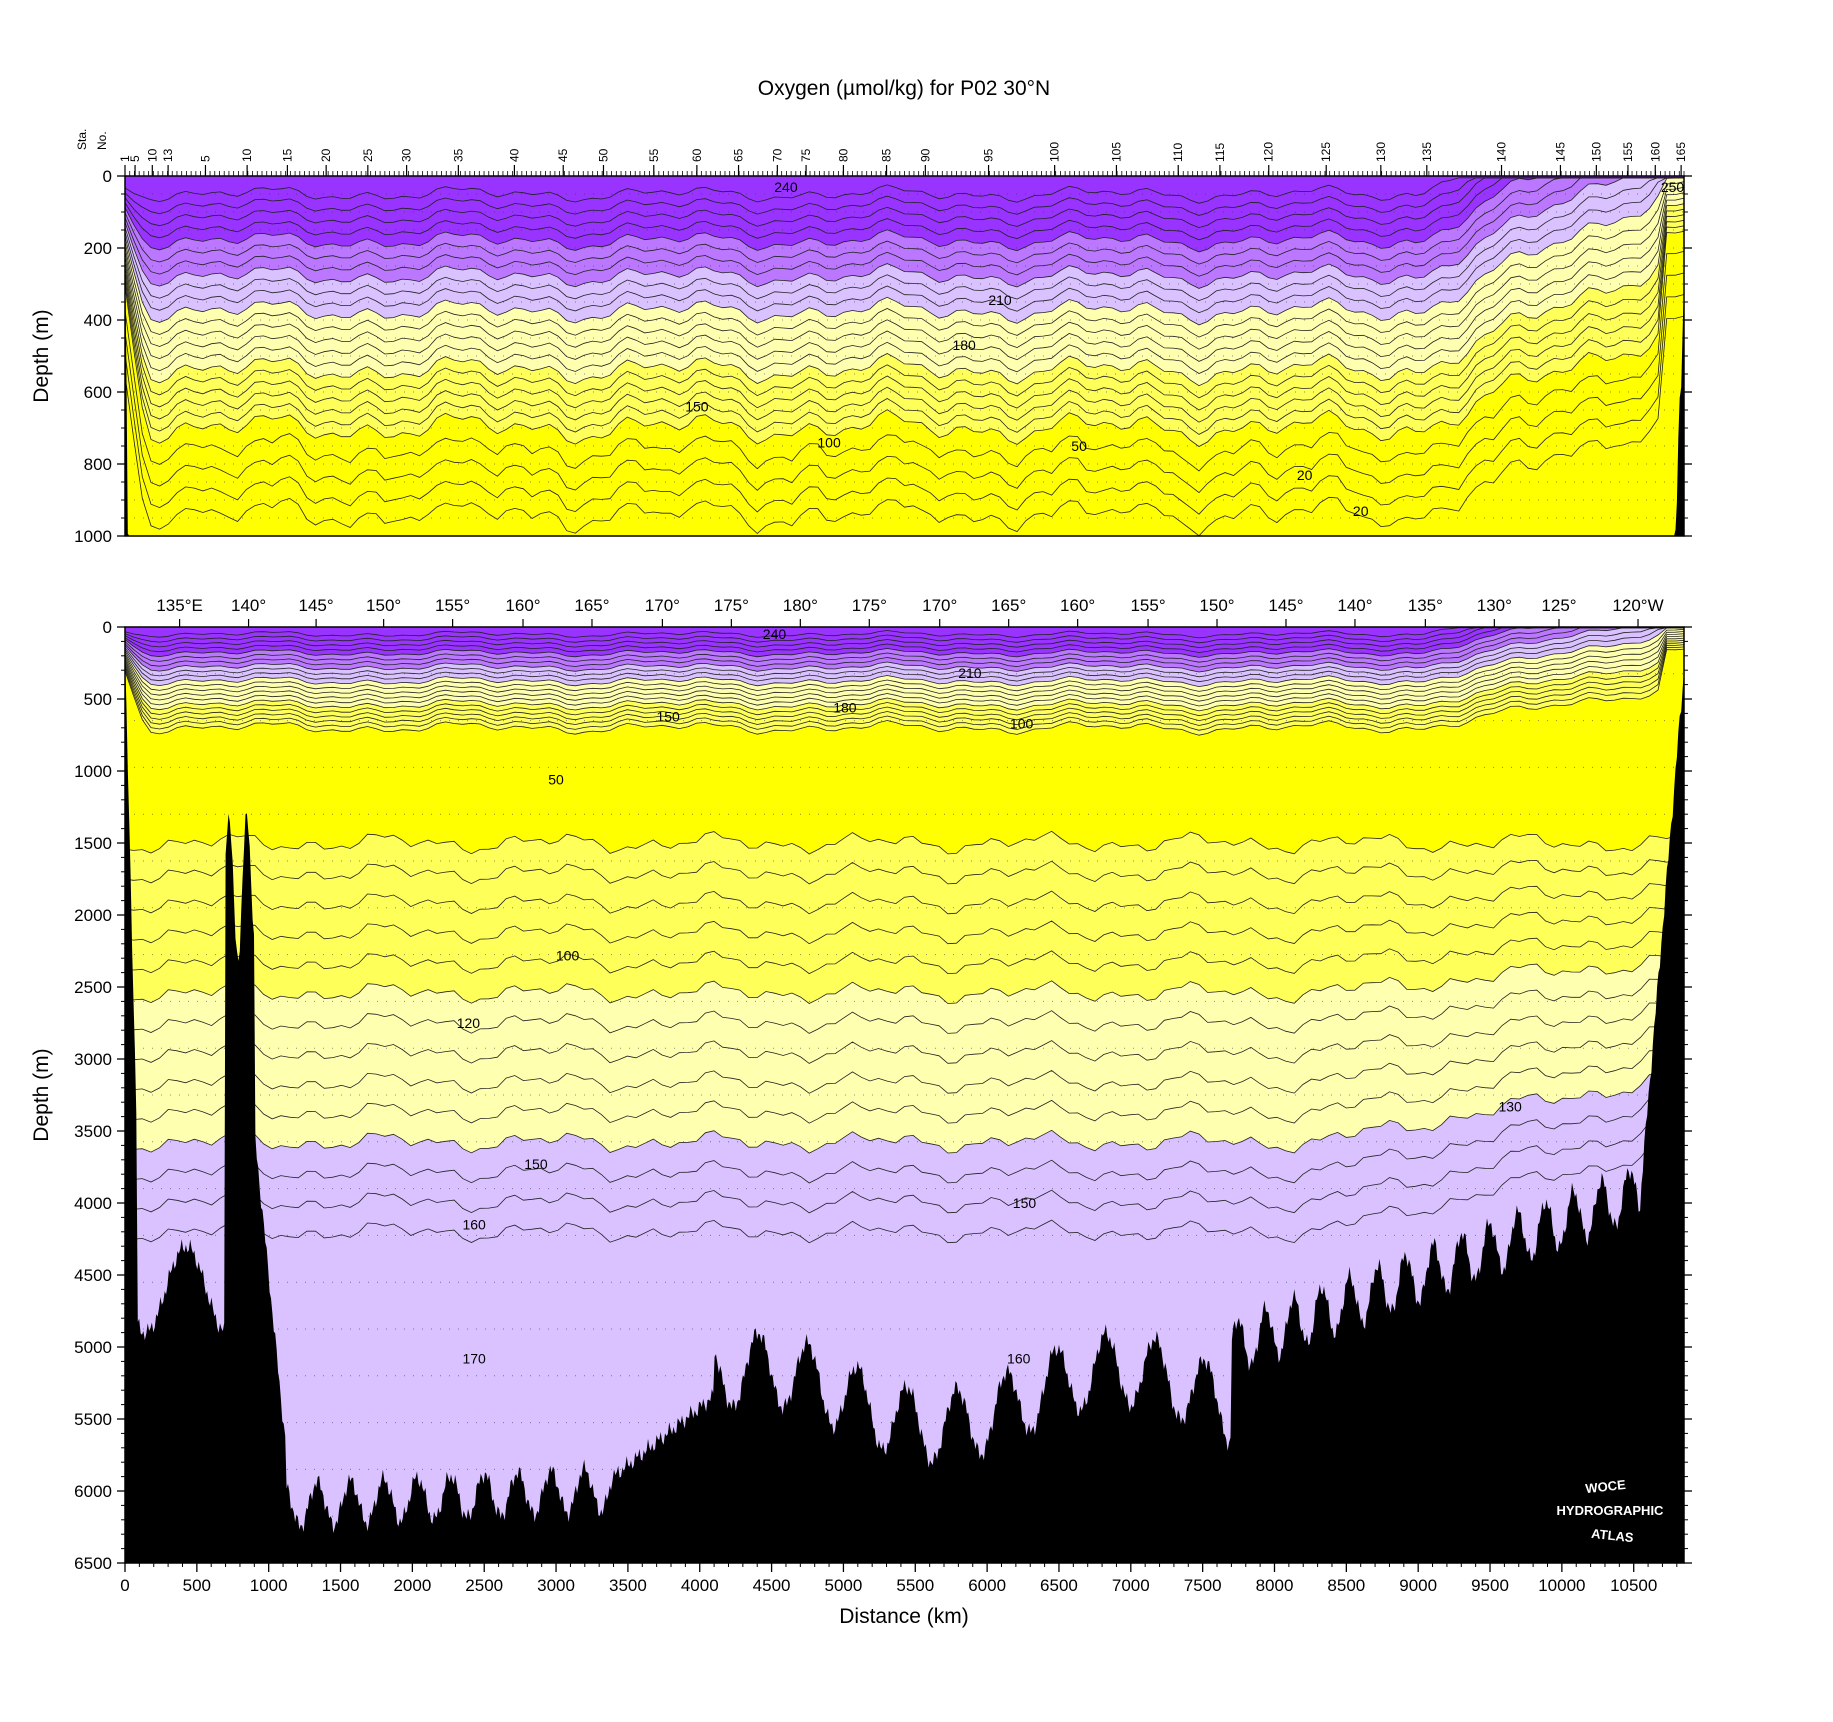  Describe the element at coordinates (1611, 1510) in the screenshot. I see `watermark-line-2: HYDROGRAPHIC` at that location.